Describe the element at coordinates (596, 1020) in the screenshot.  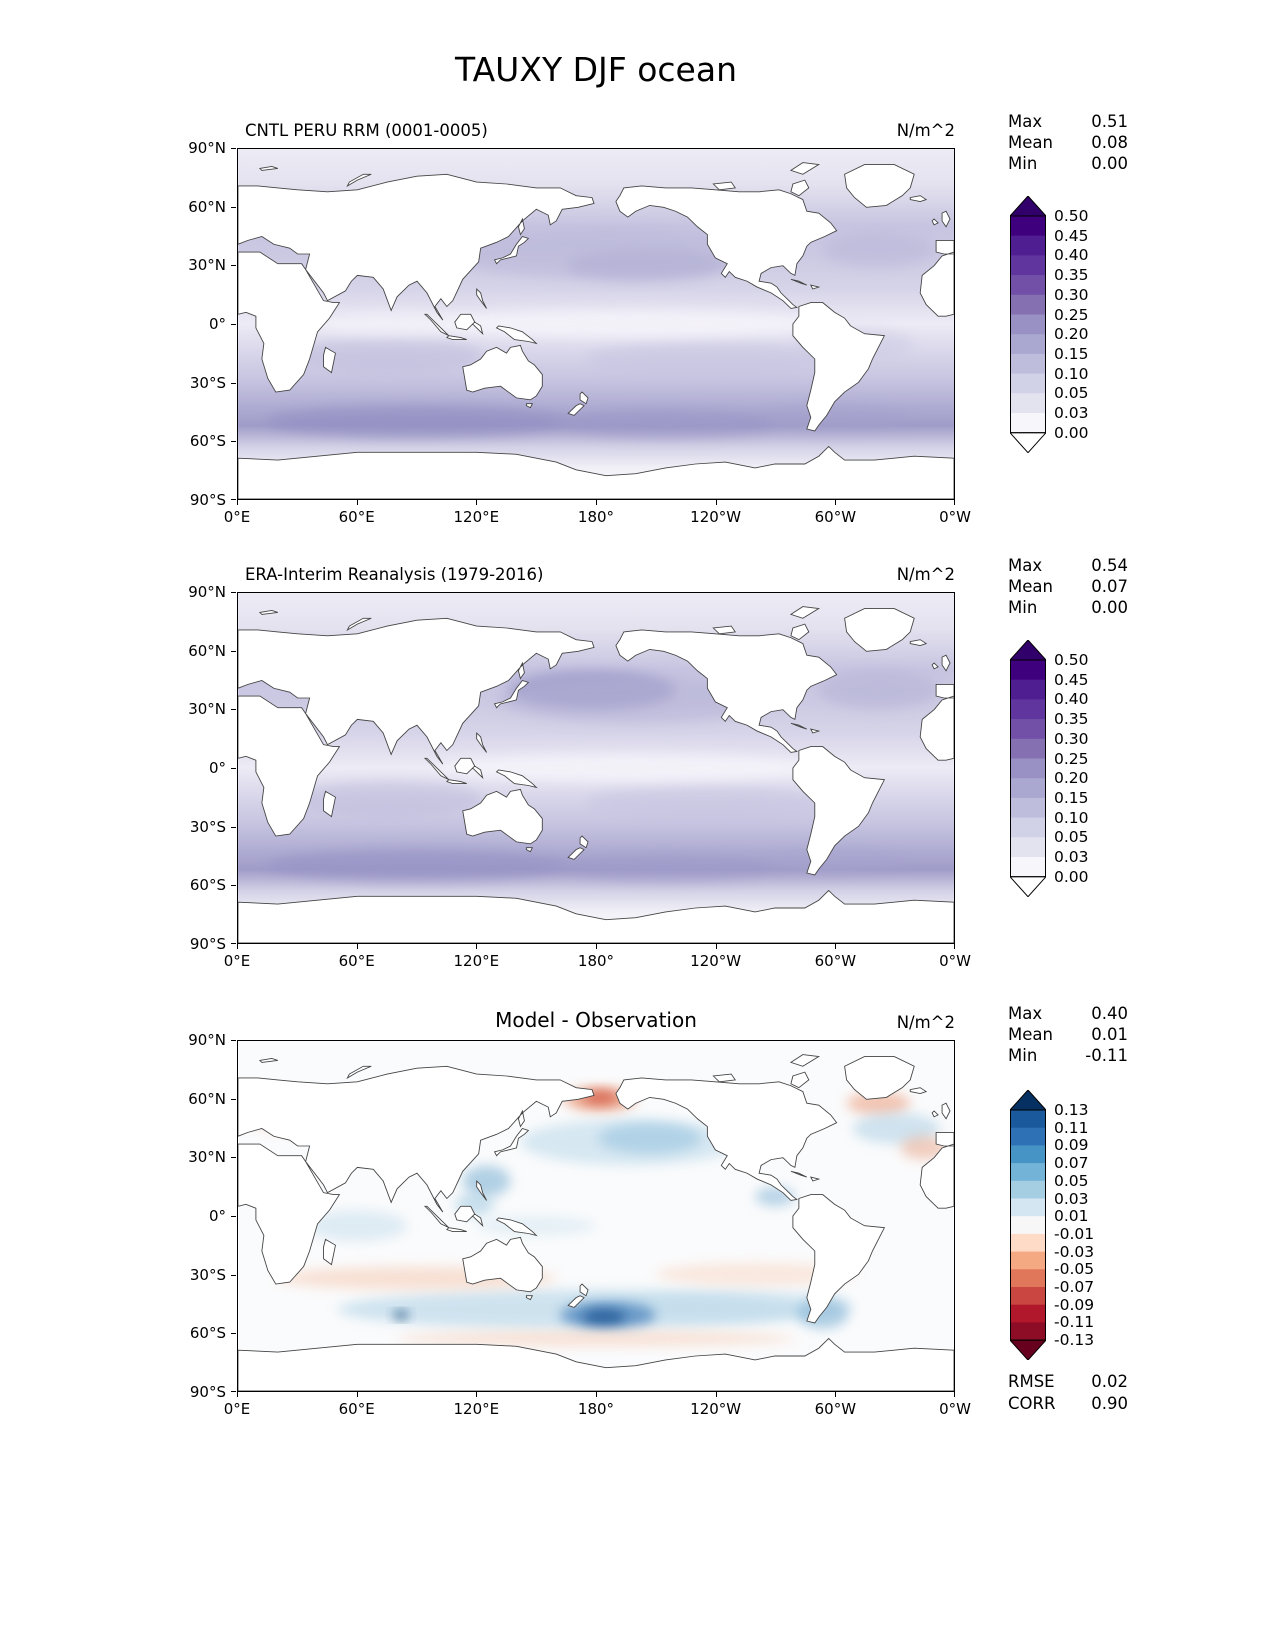
I see `panel-title: Model - Observation` at that location.